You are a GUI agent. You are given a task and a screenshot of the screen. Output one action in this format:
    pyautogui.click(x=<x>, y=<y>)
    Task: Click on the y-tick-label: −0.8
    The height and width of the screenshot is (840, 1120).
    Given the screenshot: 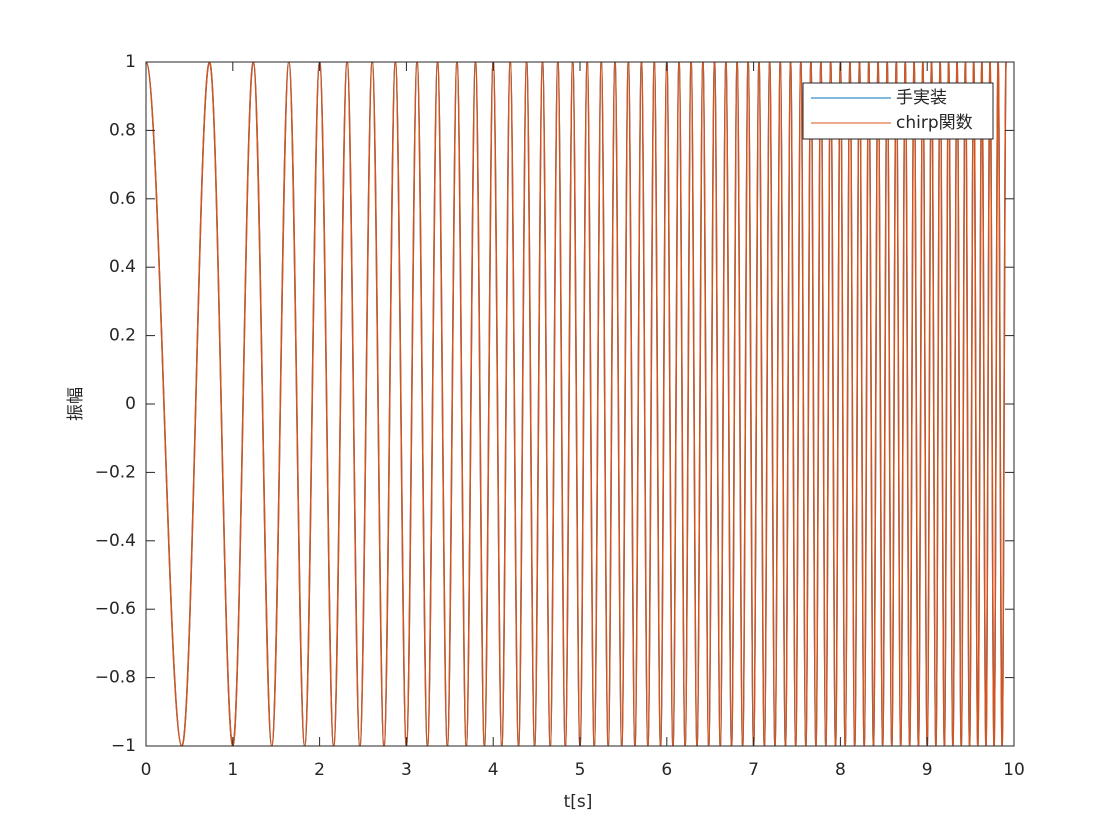 What is the action you would take?
    pyautogui.click(x=115, y=678)
    